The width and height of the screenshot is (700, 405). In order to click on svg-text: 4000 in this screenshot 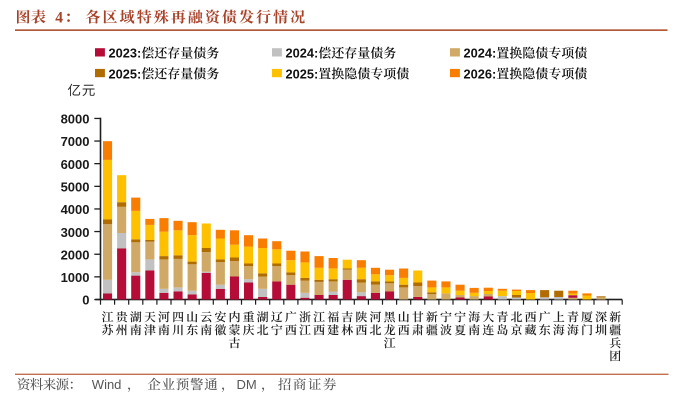, I will do `click(75, 209)`.